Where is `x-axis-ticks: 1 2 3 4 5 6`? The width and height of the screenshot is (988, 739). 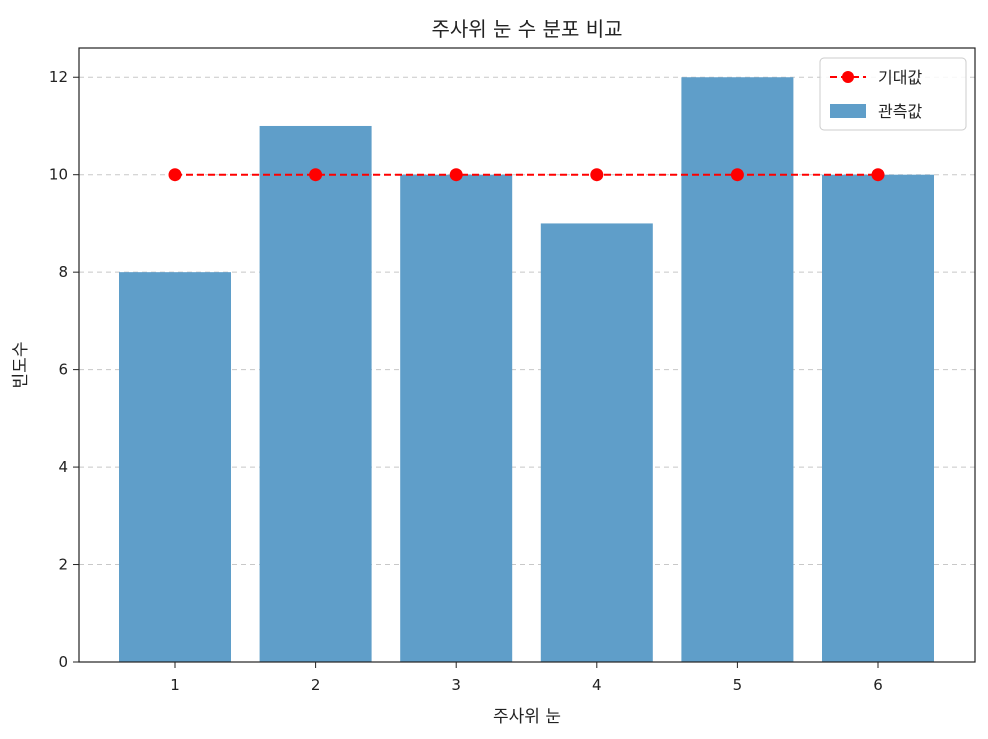 x-axis-ticks: 1 2 3 4 5 6 is located at coordinates (526, 678).